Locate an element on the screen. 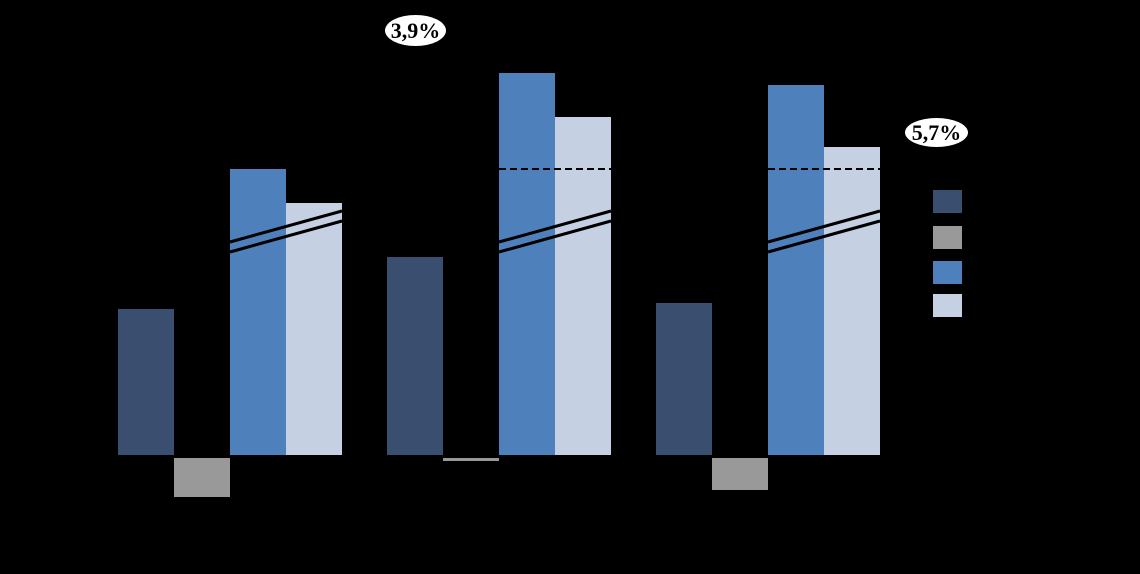 The height and width of the screenshot is (574, 1140). annotation-text: 3,9% is located at coordinates (415, 30).